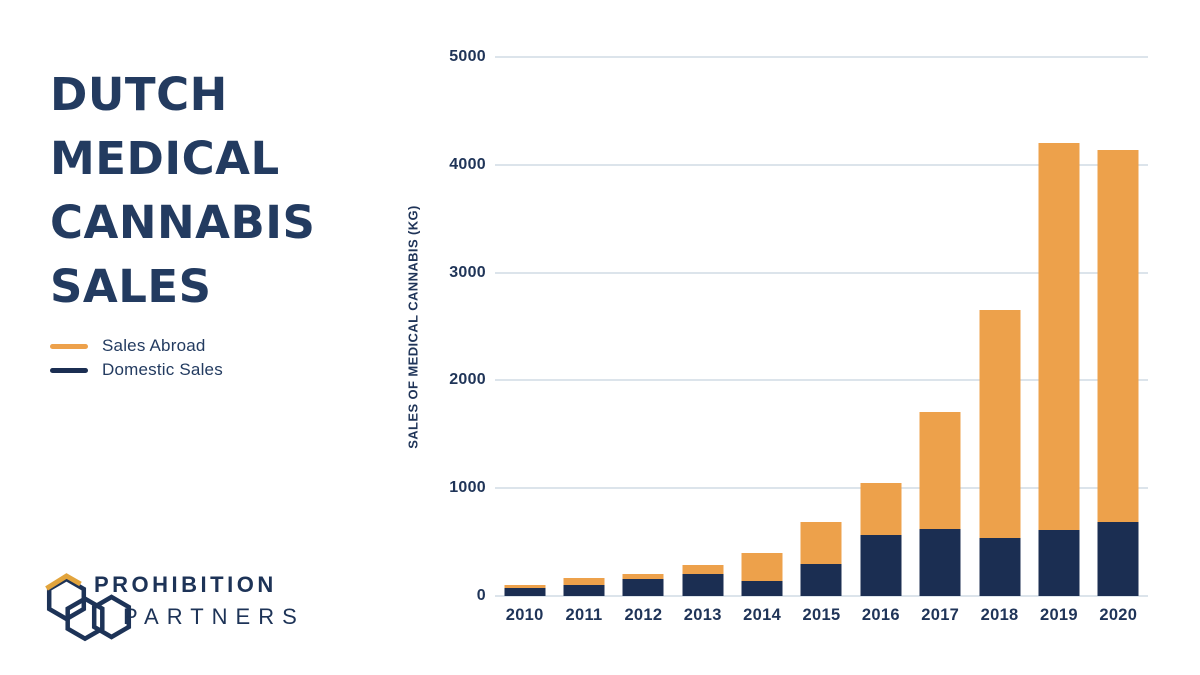 The height and width of the screenshot is (675, 1200). I want to click on bar-segment-2011-domestic, so click(584, 590).